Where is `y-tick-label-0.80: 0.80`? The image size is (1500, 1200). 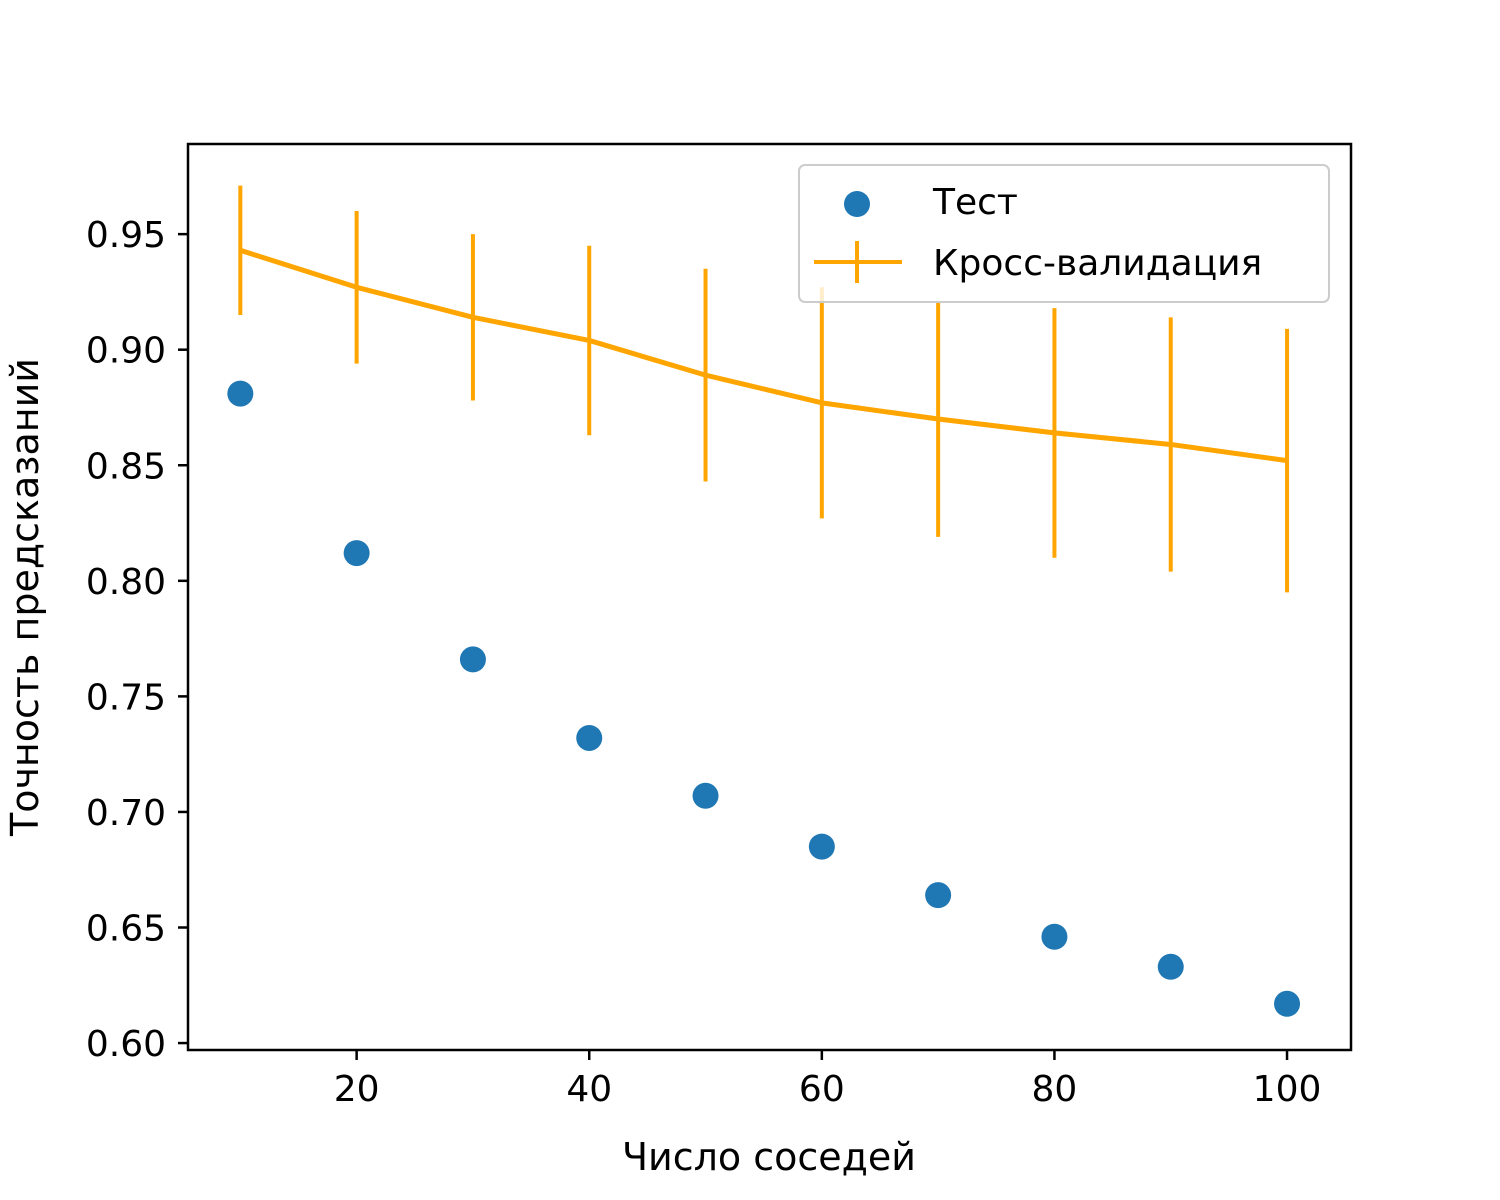
y-tick-label-0.80: 0.80 is located at coordinates (126, 582).